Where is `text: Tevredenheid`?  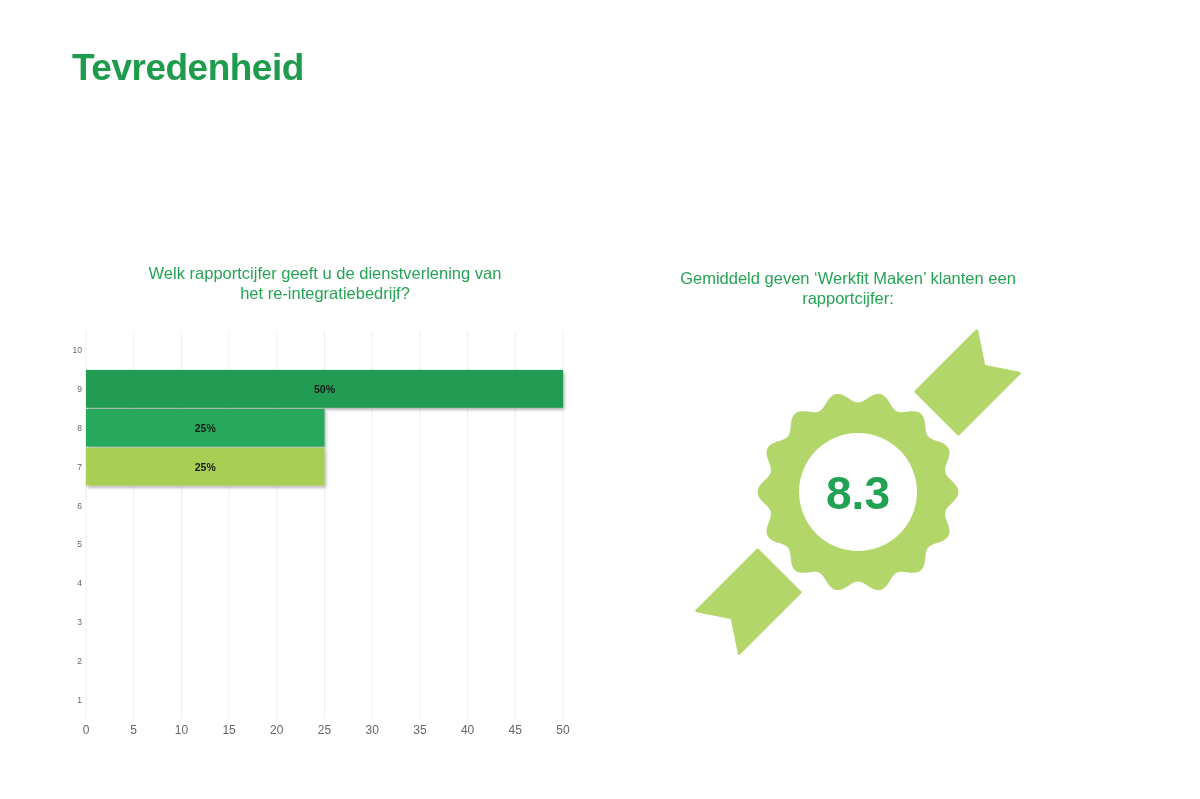 text: Tevredenheid is located at coordinates (188, 67).